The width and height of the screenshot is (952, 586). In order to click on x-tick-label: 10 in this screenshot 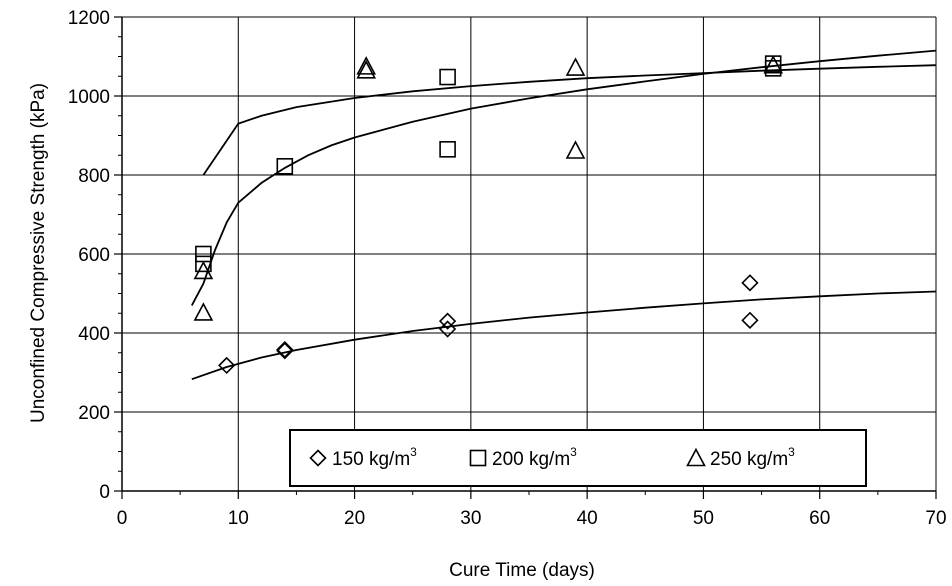, I will do `click(238, 518)`.